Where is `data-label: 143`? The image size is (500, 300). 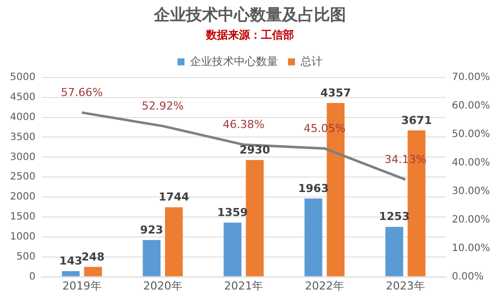
data-label: 143 is located at coordinates (70, 261).